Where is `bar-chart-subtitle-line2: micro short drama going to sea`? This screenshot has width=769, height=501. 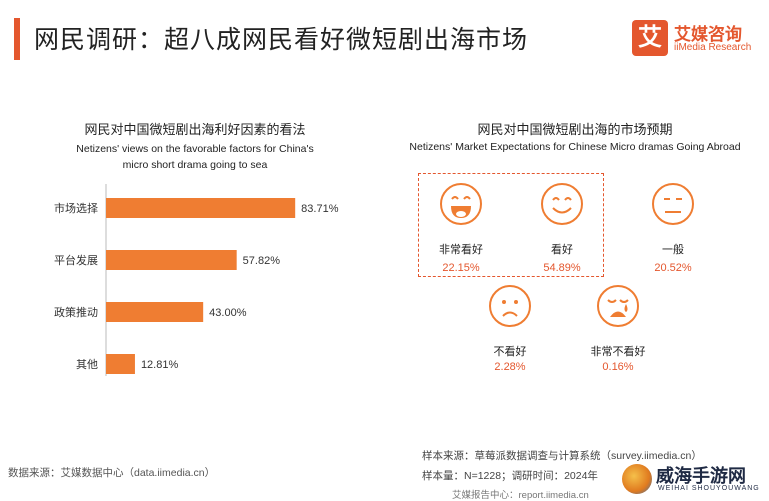
bar-chart-subtitle-line2: micro short drama going to sea is located at coordinates (195, 165).